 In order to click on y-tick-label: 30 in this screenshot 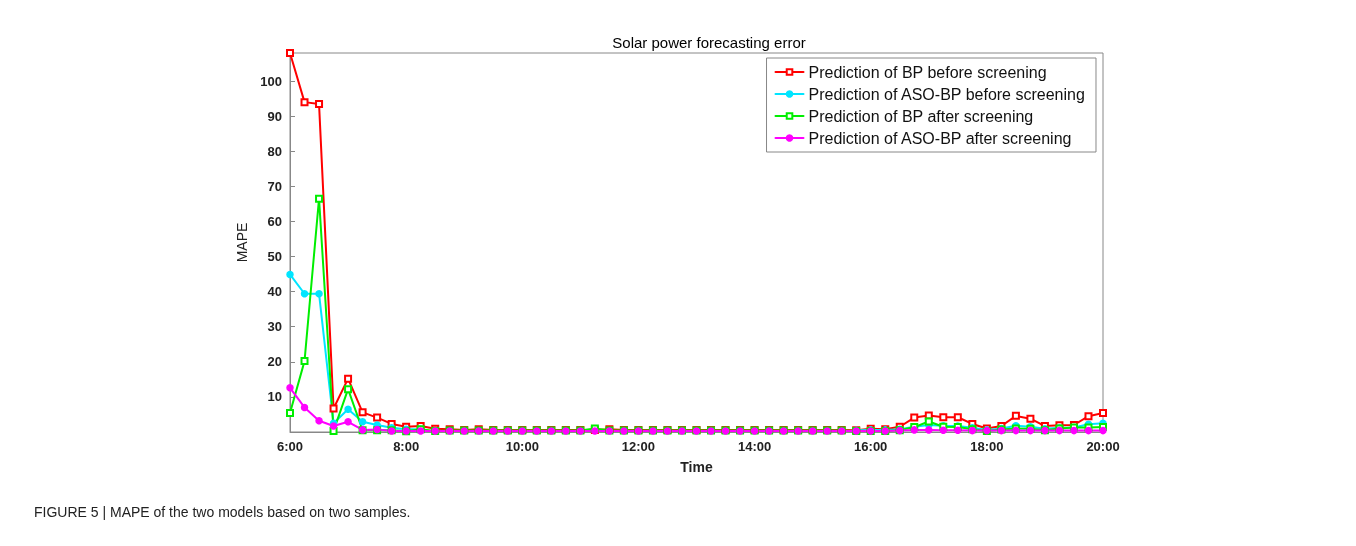, I will do `click(274, 327)`.